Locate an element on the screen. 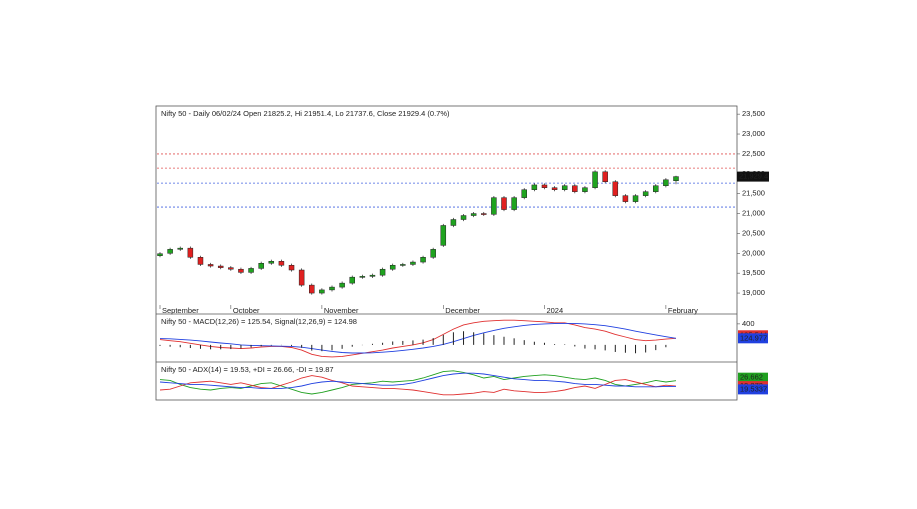  value-tag-label: 26.662 is located at coordinates (751, 377).